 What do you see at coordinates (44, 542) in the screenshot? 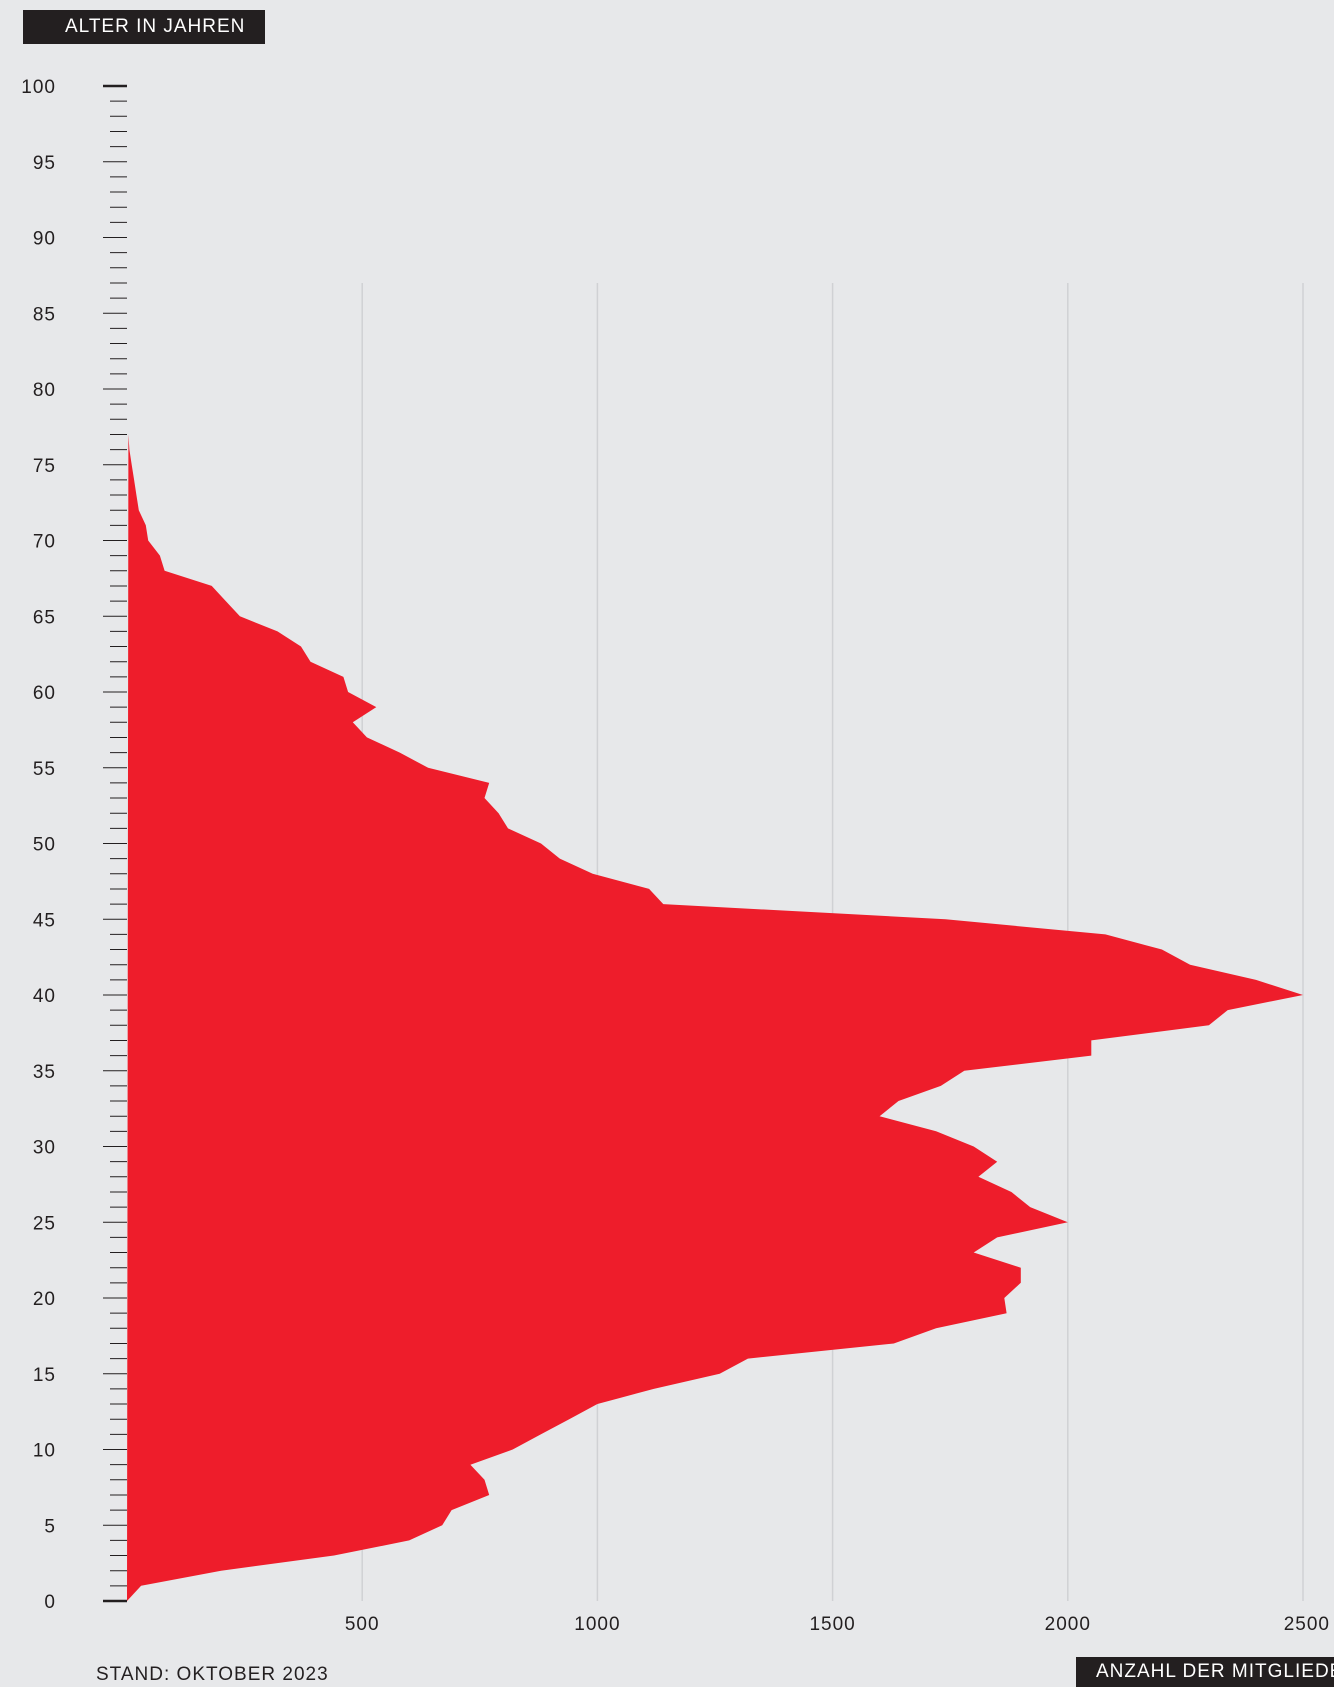
I see `y-tick-label-70: 70` at bounding box center [44, 542].